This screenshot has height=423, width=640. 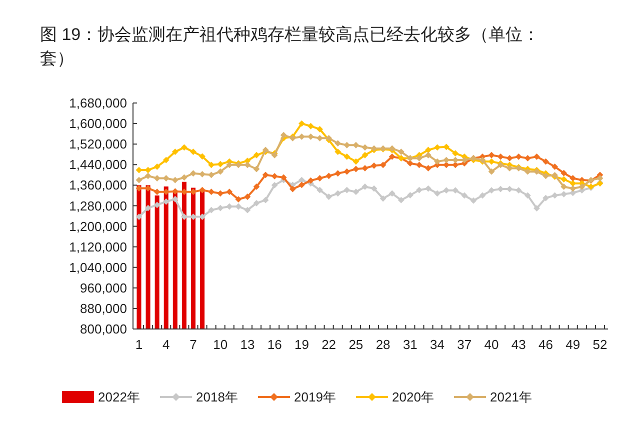 I want to click on x-tick-label: 7, so click(x=193, y=344).